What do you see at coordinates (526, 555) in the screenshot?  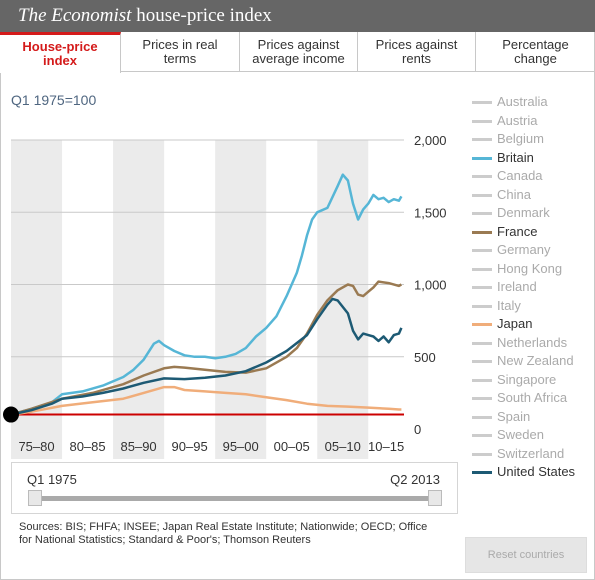 I see `reset-countries-button: Reset countries` at bounding box center [526, 555].